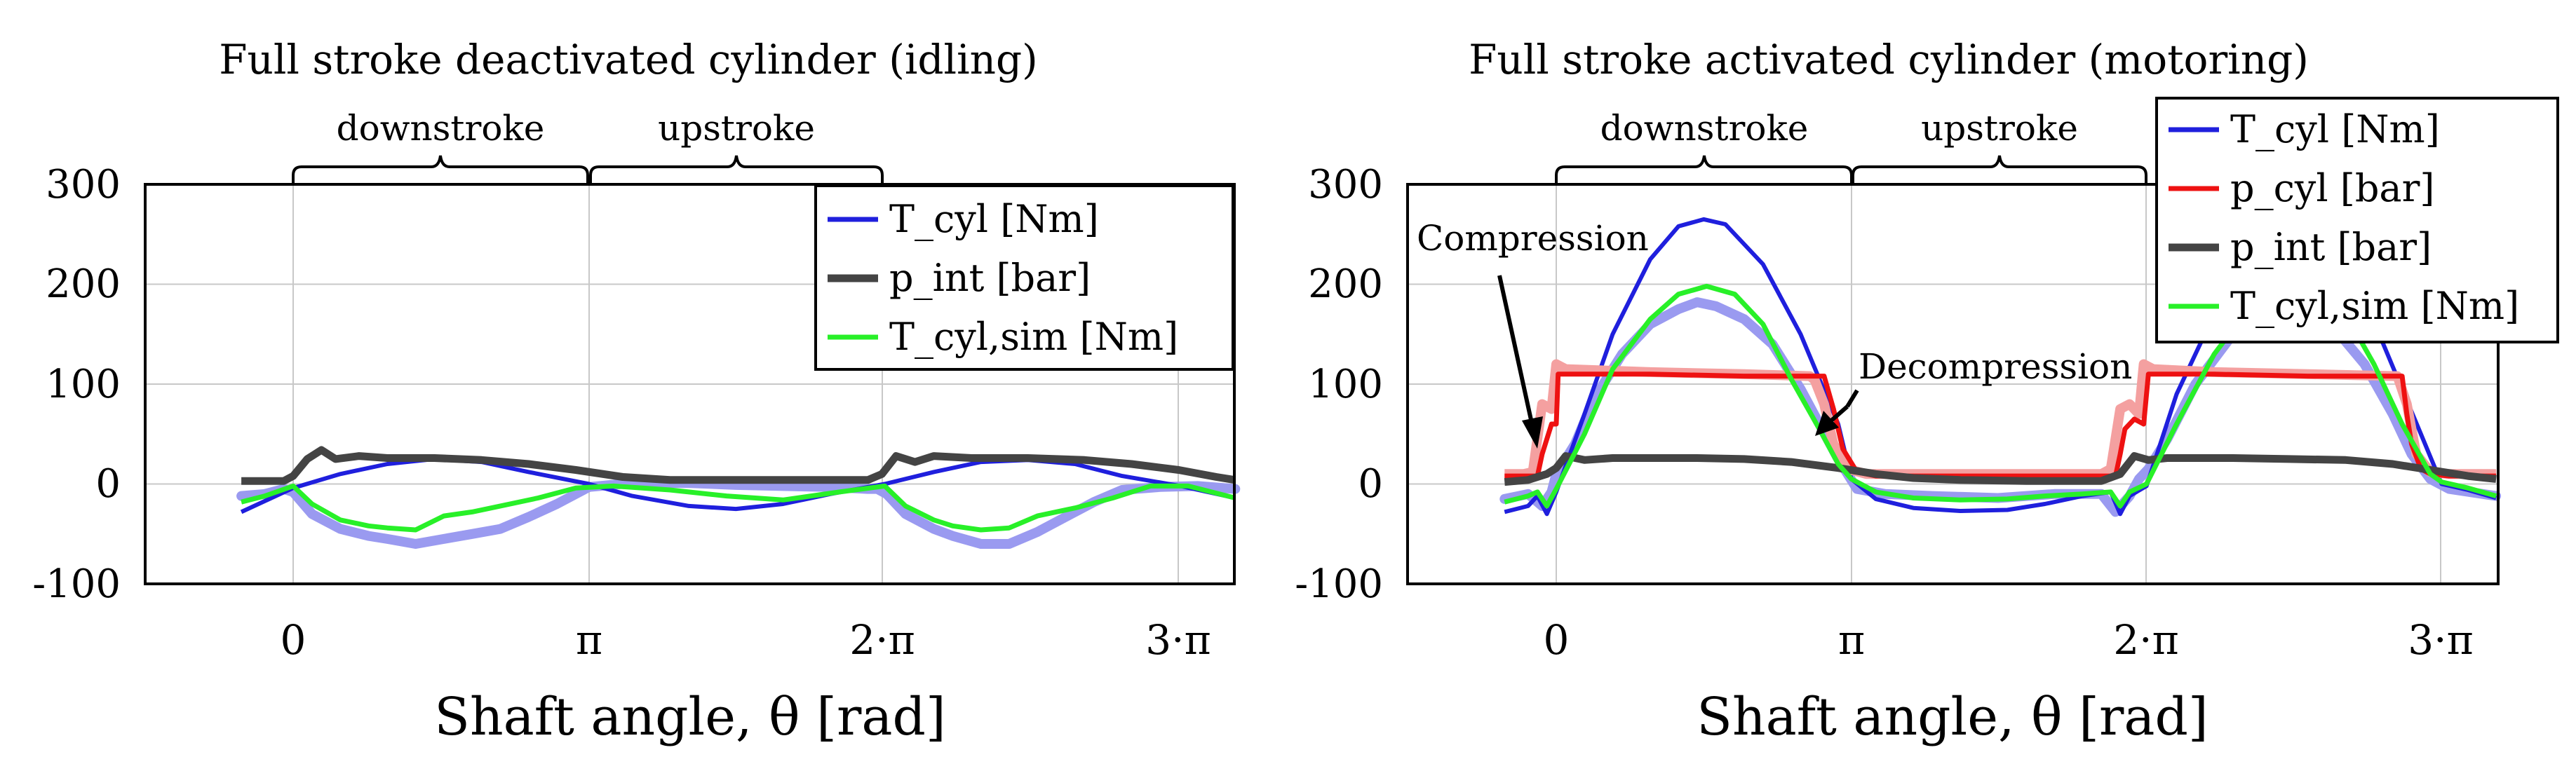  I want to click on series-line-measured-torque, so click(738, 514).